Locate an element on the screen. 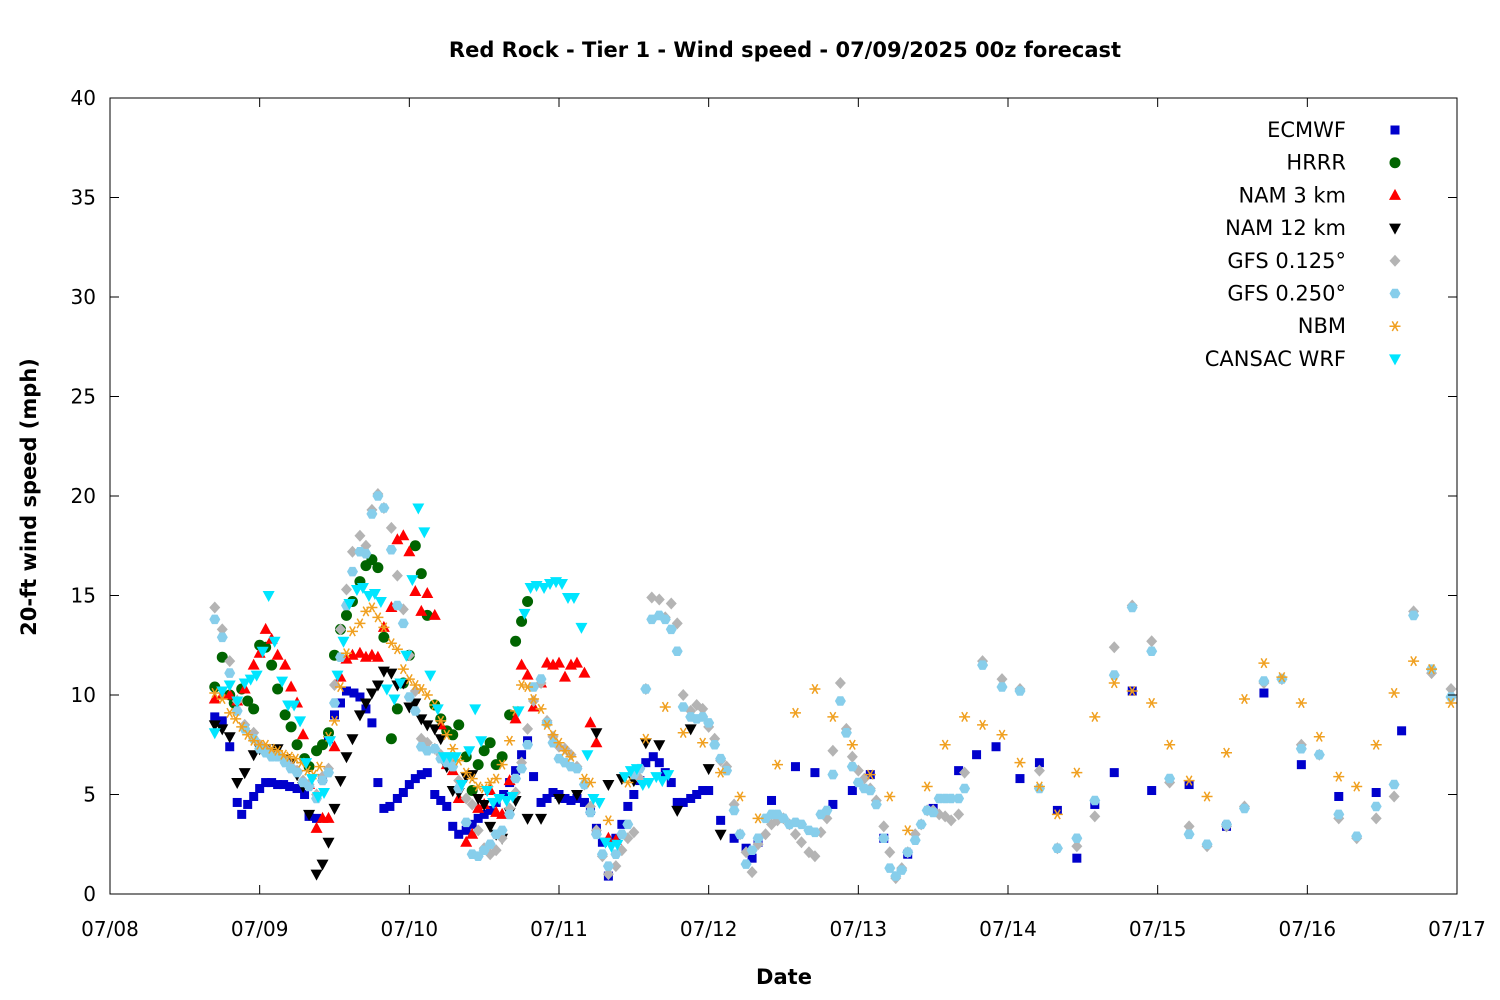 This screenshot has height=1000, width=1500. y-tick-label: 25 is located at coordinates (83, 397).